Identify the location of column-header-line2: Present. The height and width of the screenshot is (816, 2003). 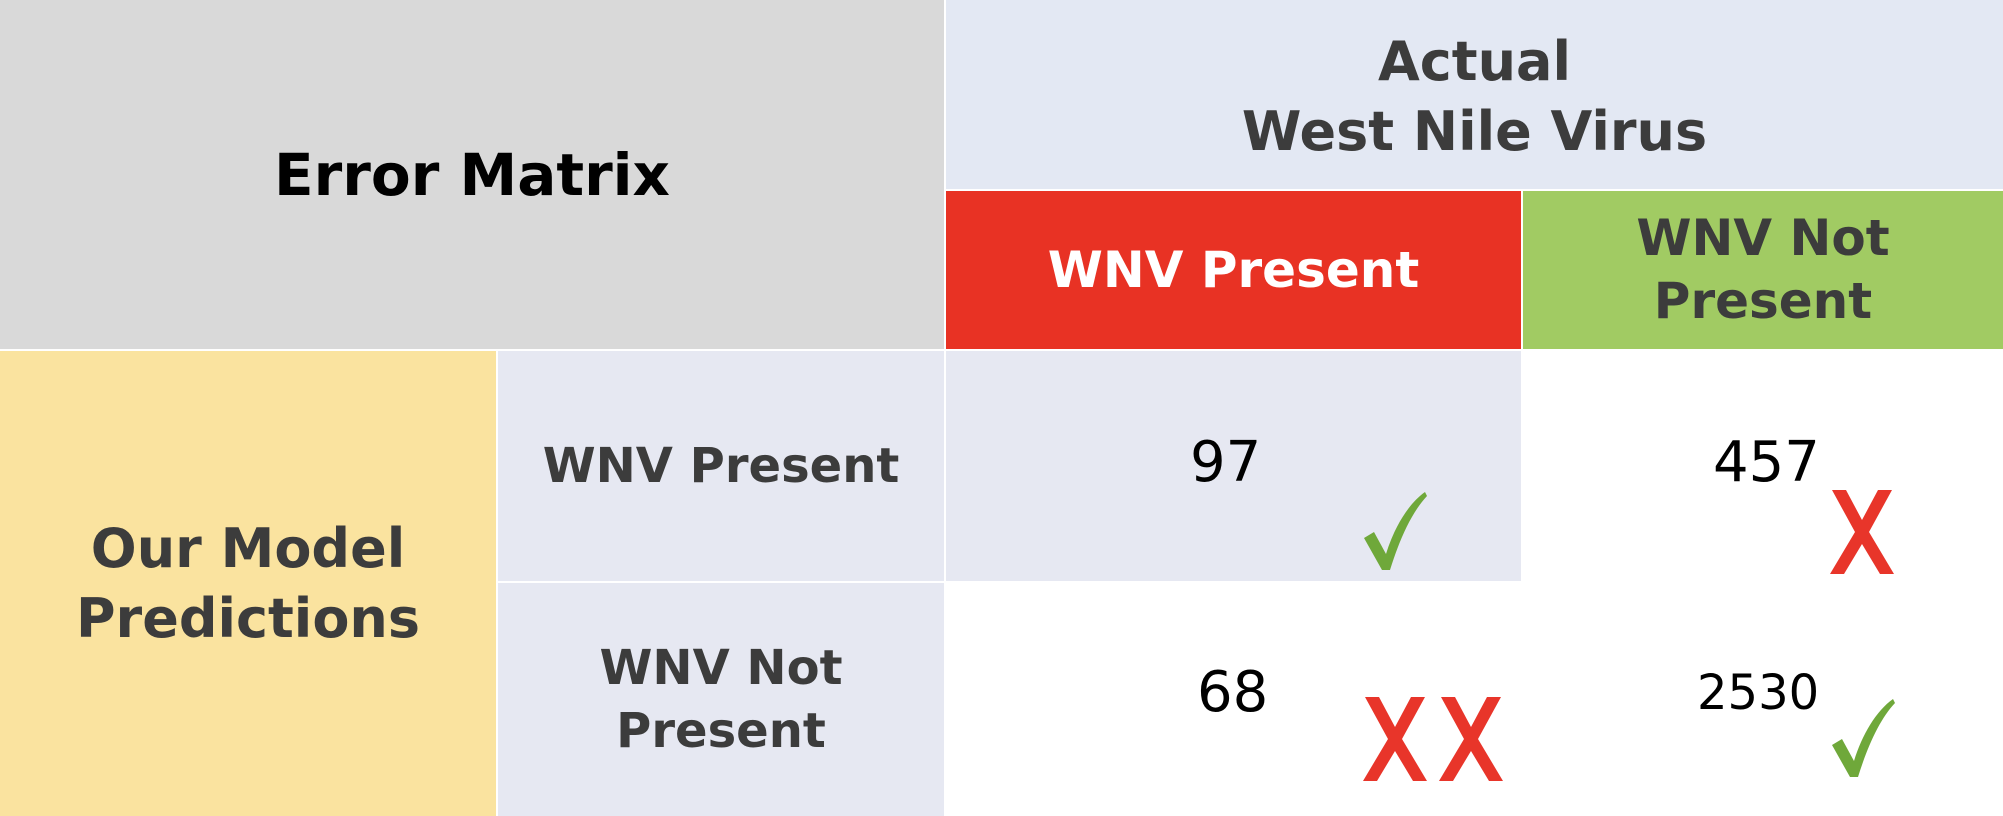
(1763, 301).